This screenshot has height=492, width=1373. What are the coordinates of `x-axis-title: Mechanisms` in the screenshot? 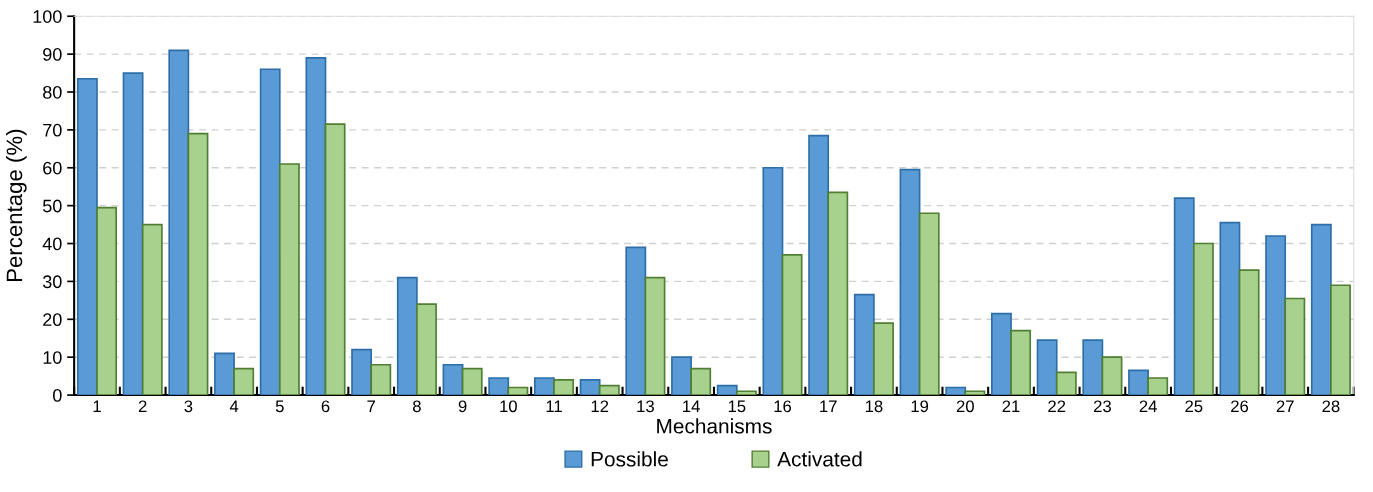 It's located at (714, 426).